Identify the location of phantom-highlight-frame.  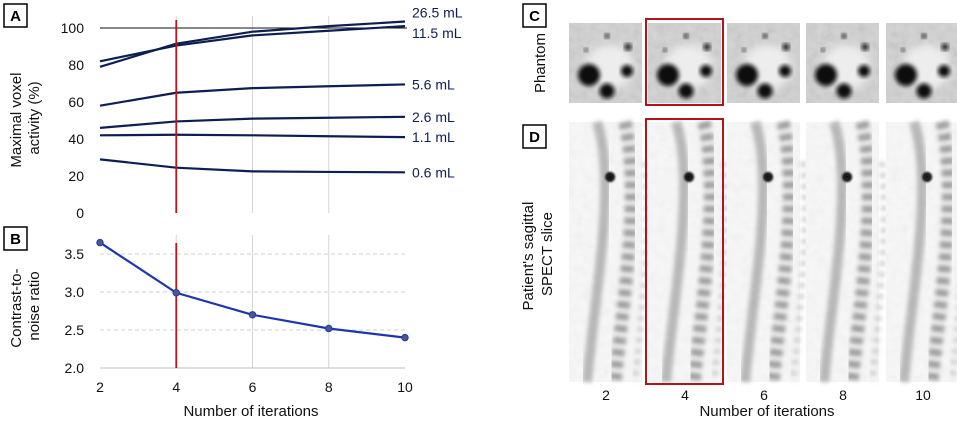
(684, 62).